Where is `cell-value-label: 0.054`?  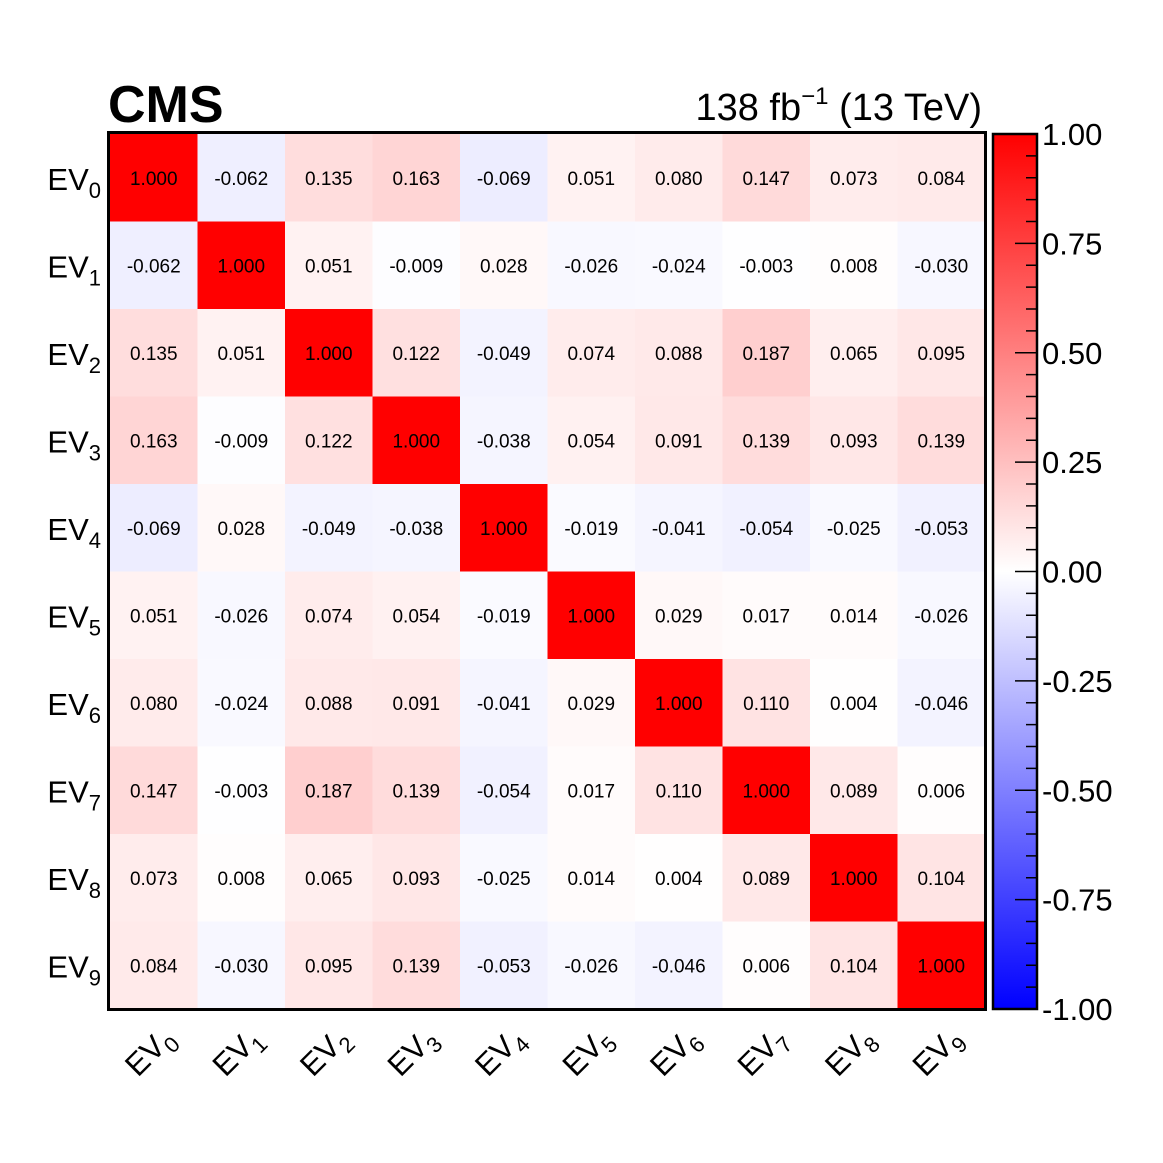
cell-value-label: 0.054 is located at coordinates (416, 616).